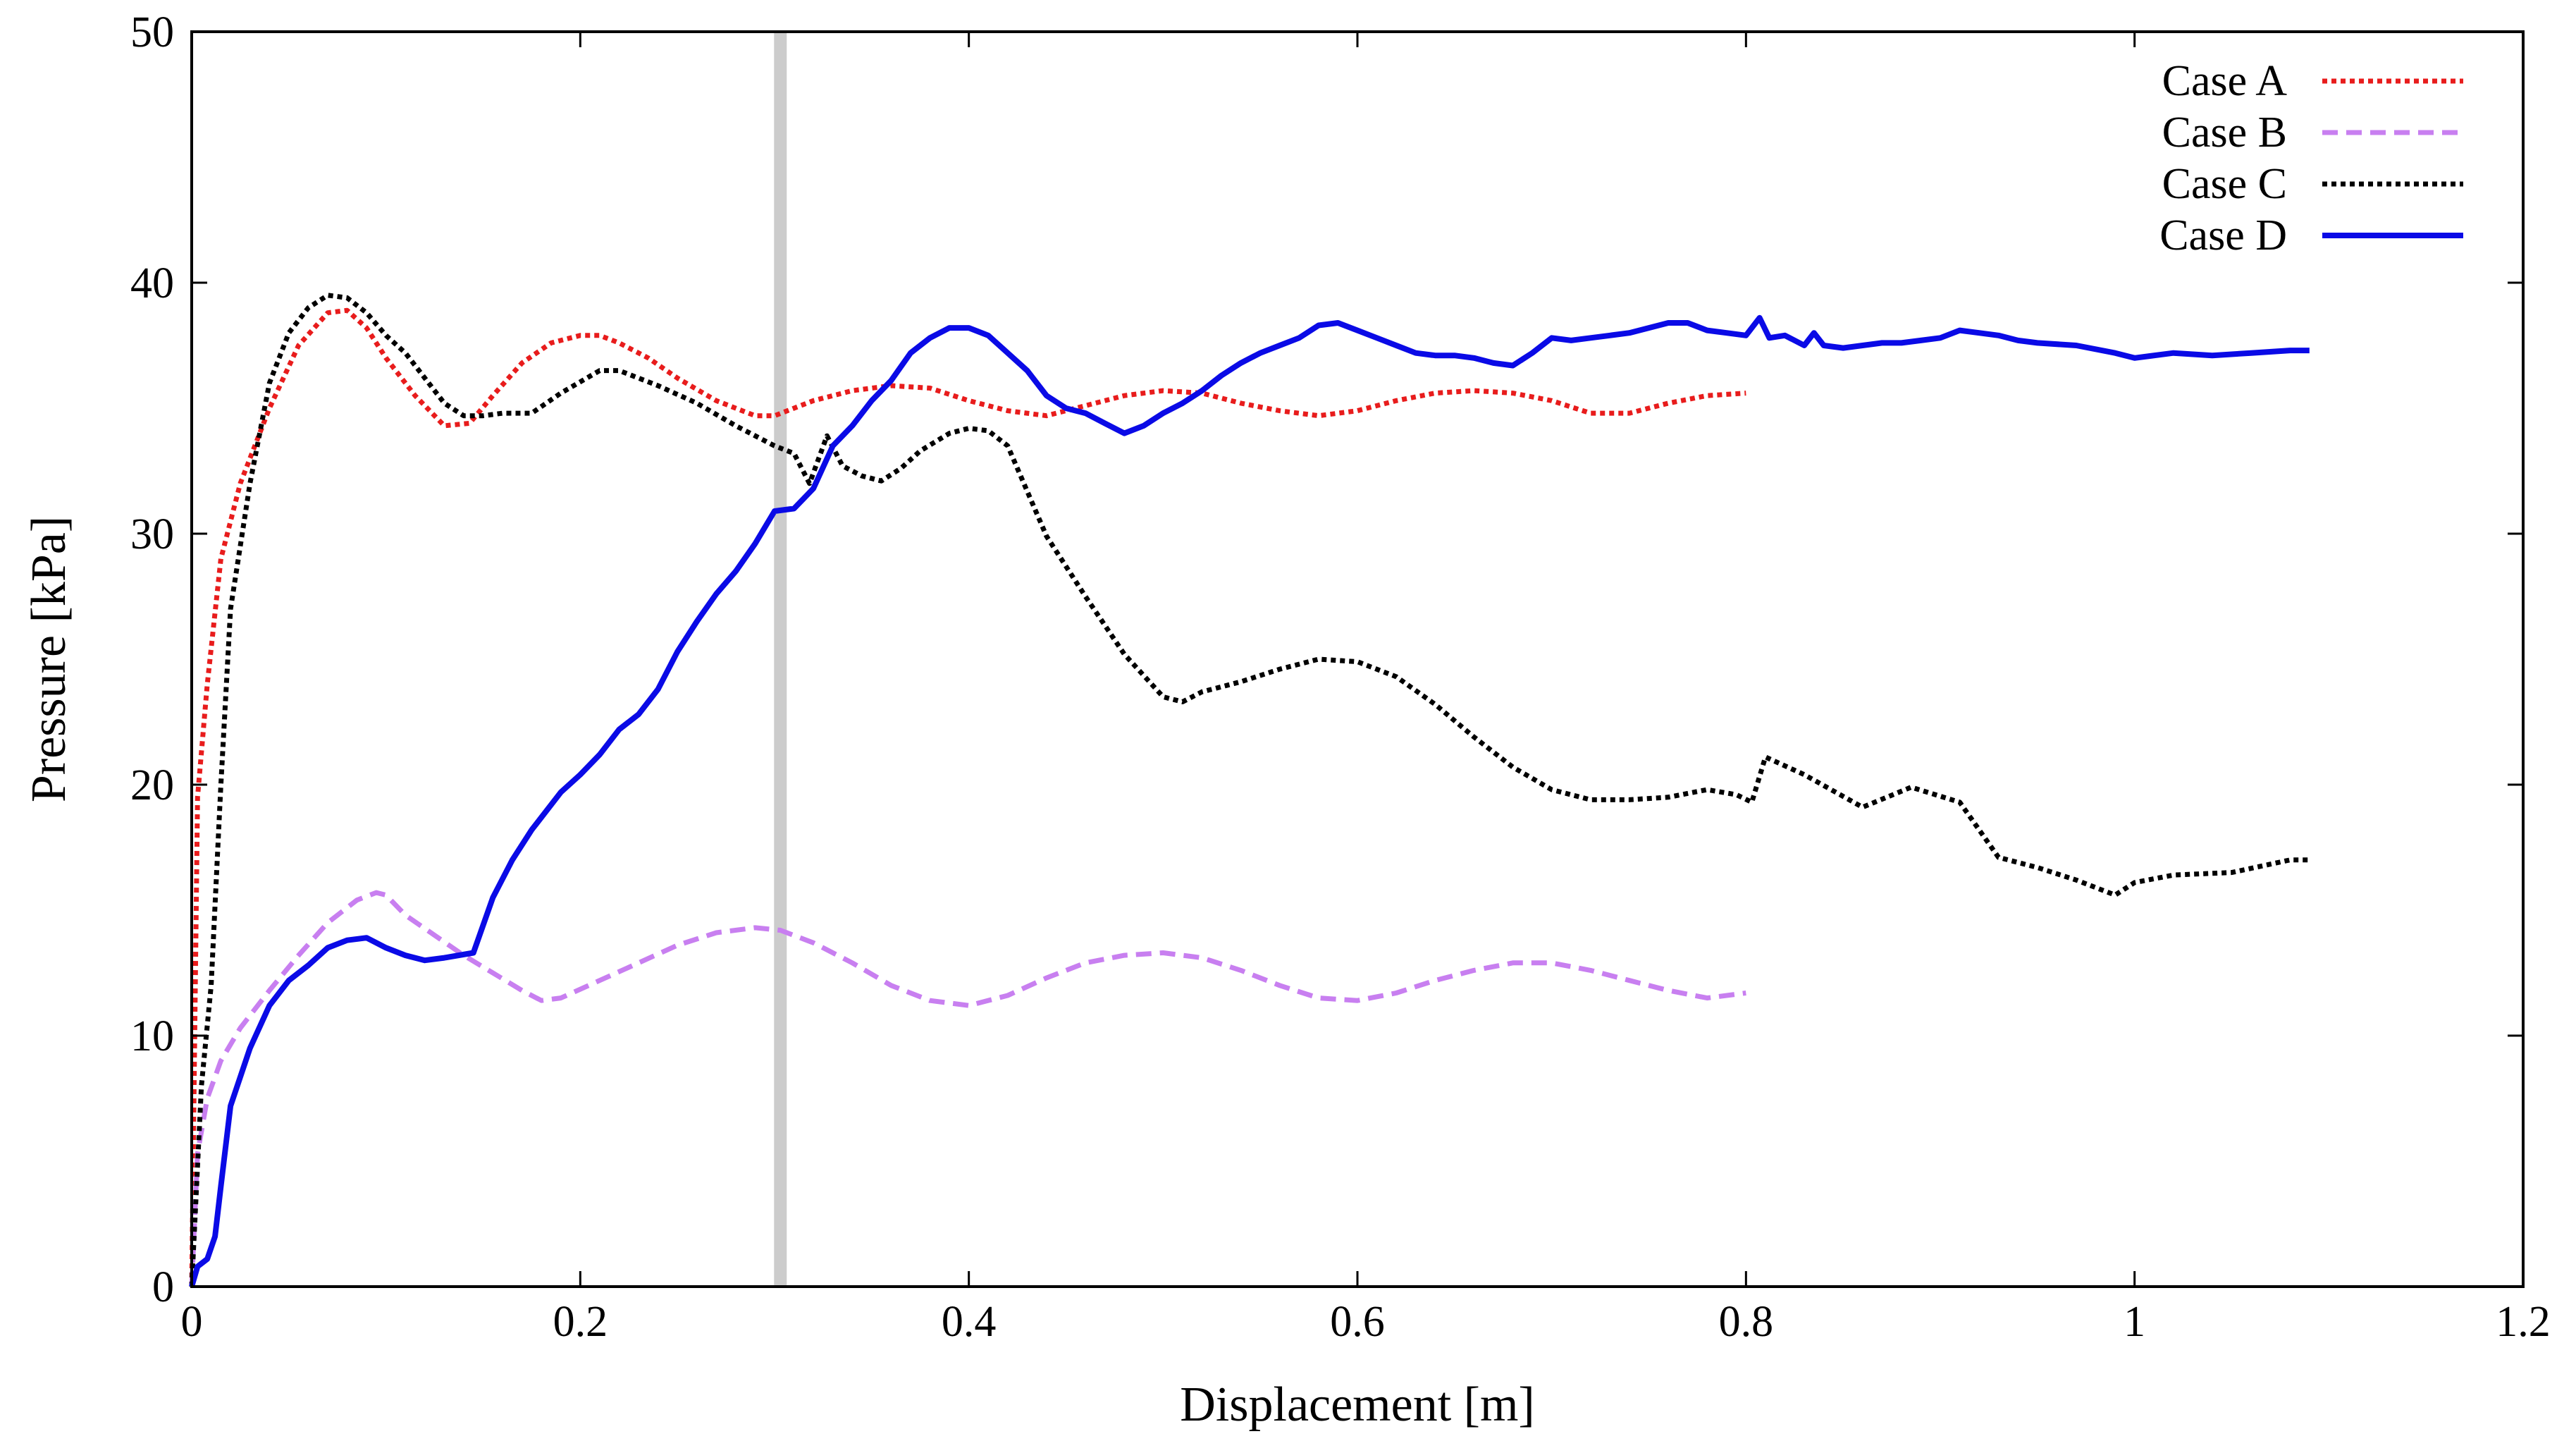 This screenshot has height=1453, width=2576. Describe the element at coordinates (192, 1322) in the screenshot. I see `x-tick-label: 0` at that location.